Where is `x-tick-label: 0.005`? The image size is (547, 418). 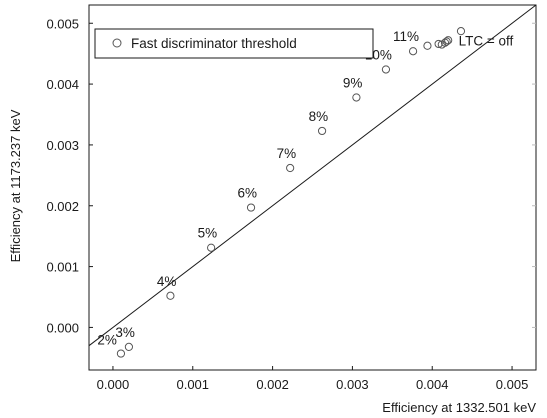 x-tick-label: 0.005 is located at coordinates (512, 384).